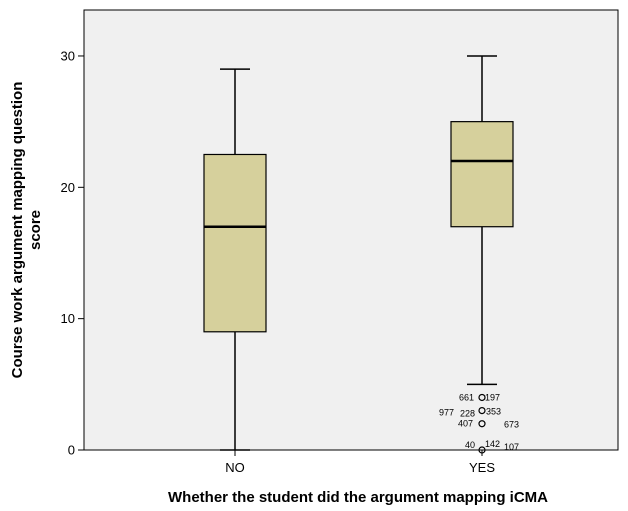 This screenshot has height=511, width=628. I want to click on outlier-label: 977, so click(446, 413).